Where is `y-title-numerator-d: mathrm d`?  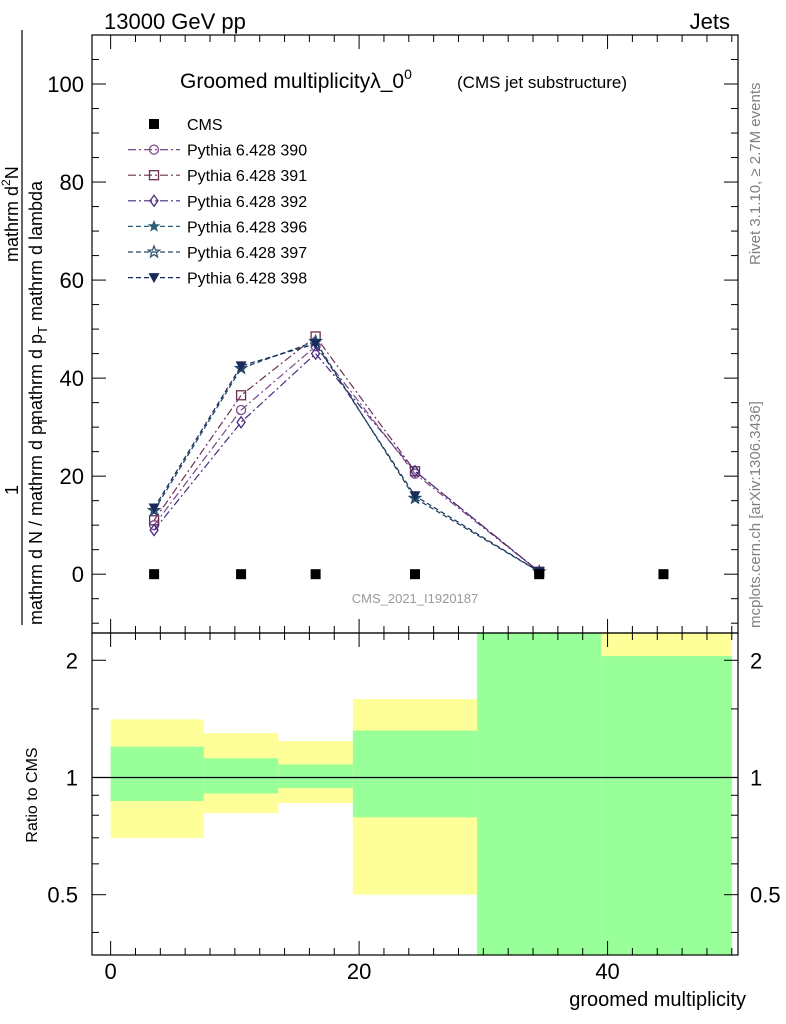
y-title-numerator-d: mathrm d is located at coordinates (12, 224).